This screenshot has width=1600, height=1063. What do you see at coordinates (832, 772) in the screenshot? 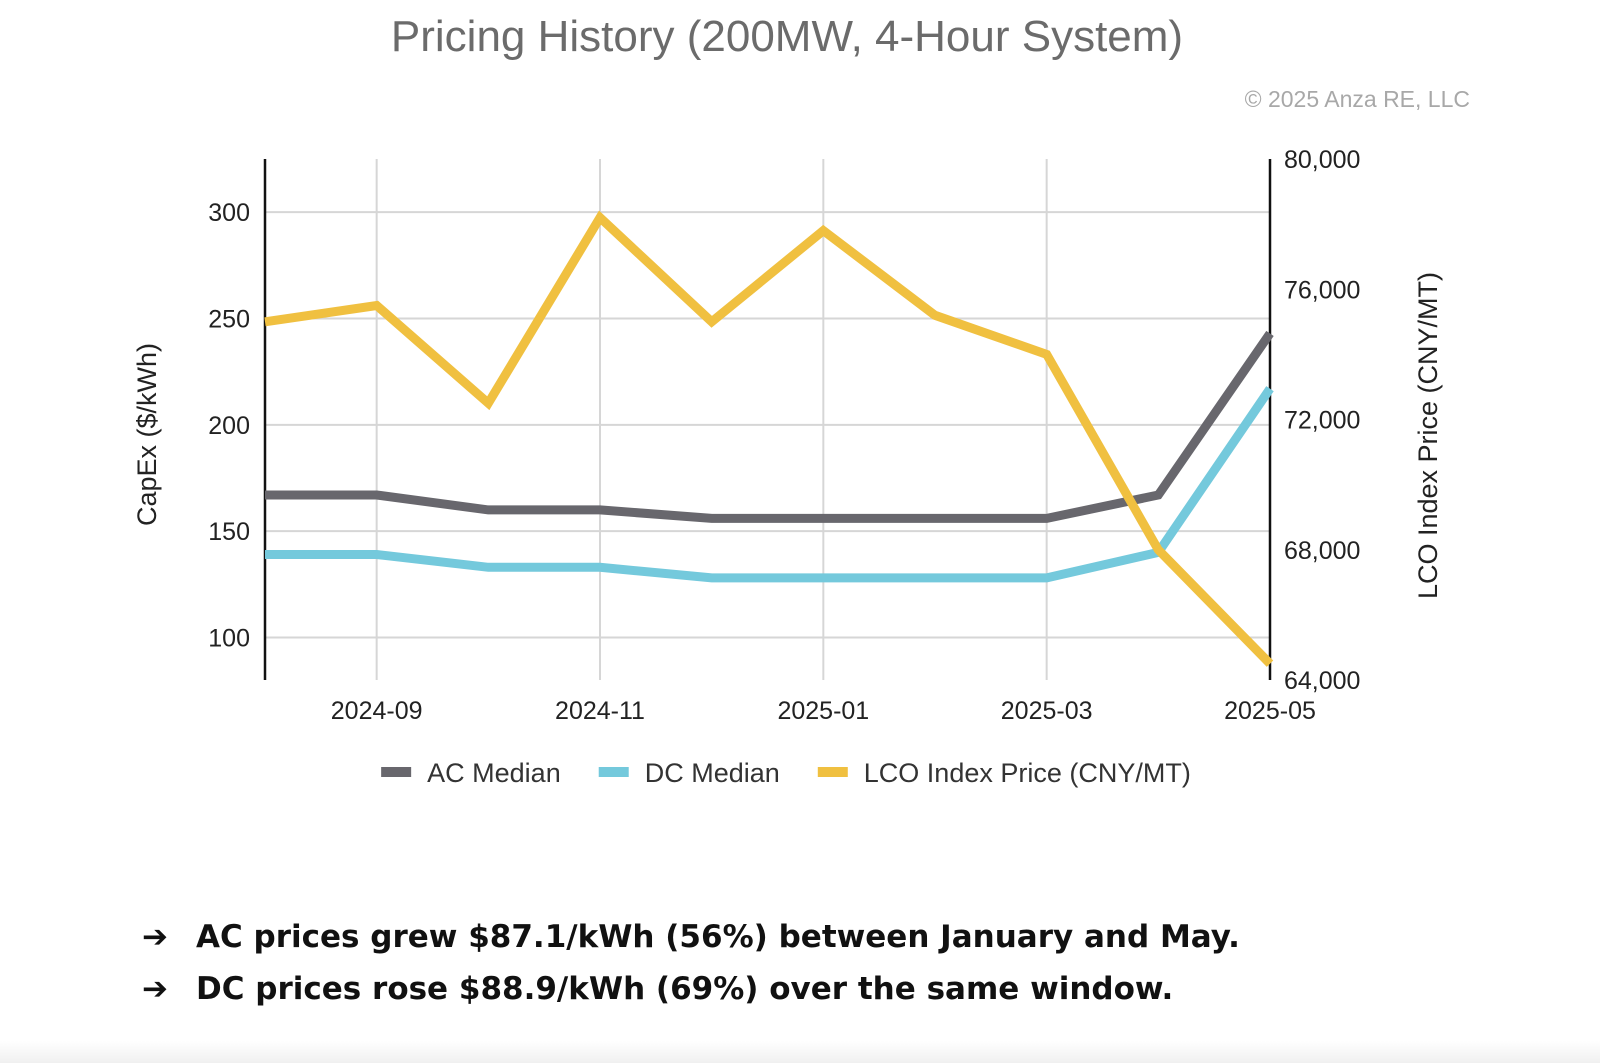
I see `legend-swatch-lco-index-price-cny-mt` at bounding box center [832, 772].